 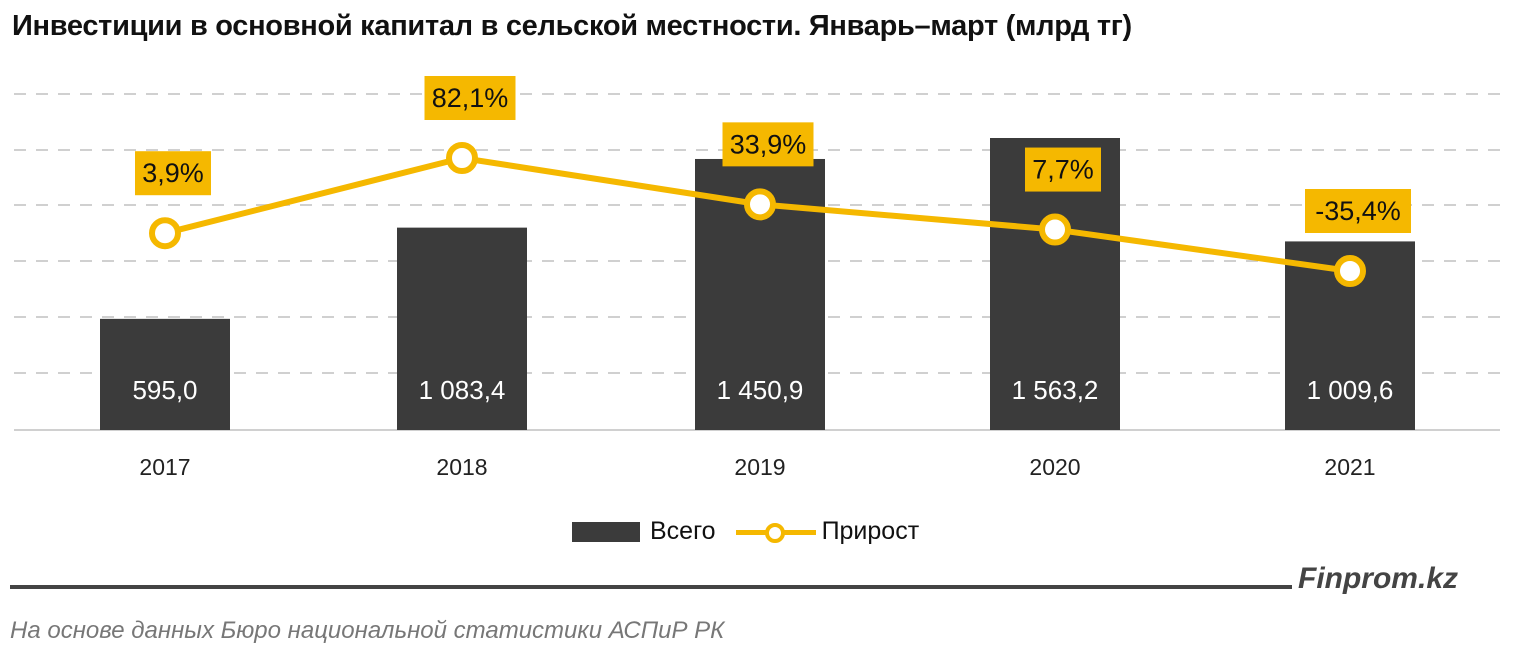 I want to click on growth-label: 7,7%, so click(x=1063, y=170).